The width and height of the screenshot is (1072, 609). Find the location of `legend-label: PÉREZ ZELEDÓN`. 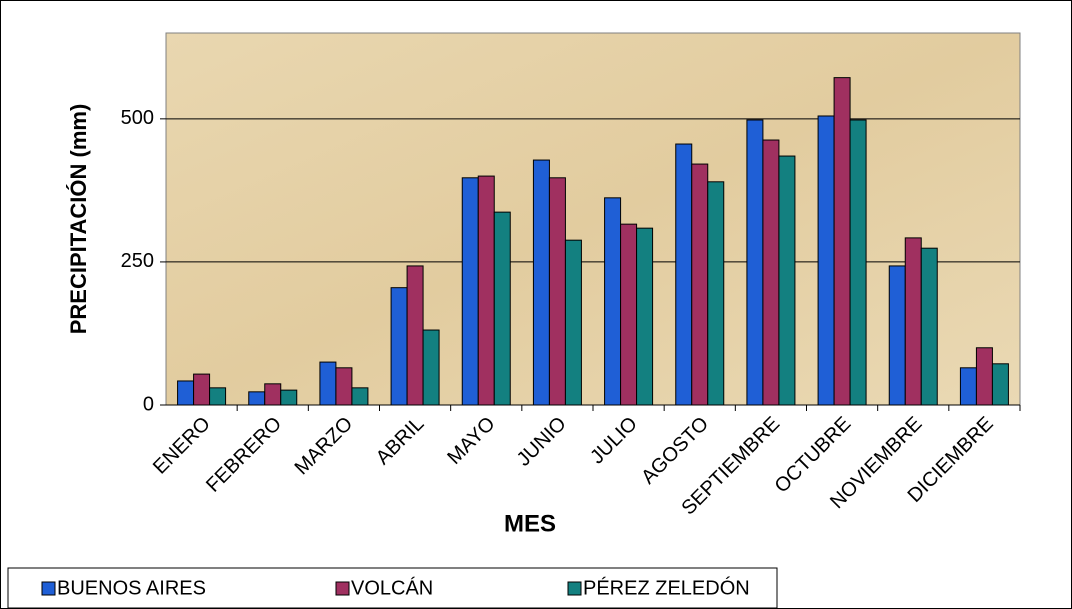

legend-label: PÉREZ ZELEDÓN is located at coordinates (666, 587).